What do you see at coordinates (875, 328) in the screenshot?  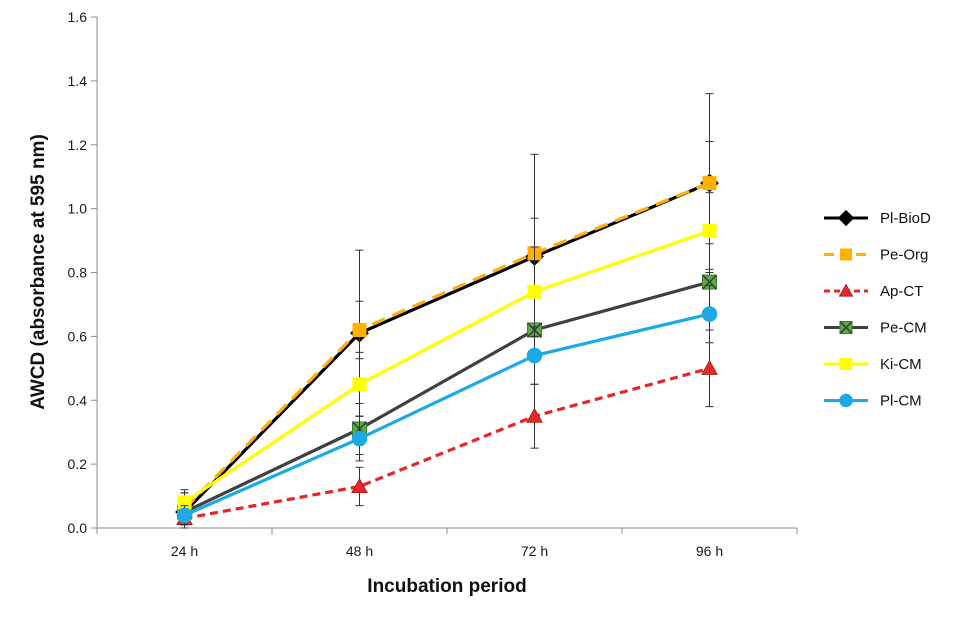 I see `legend-item: Pe-CM` at bounding box center [875, 328].